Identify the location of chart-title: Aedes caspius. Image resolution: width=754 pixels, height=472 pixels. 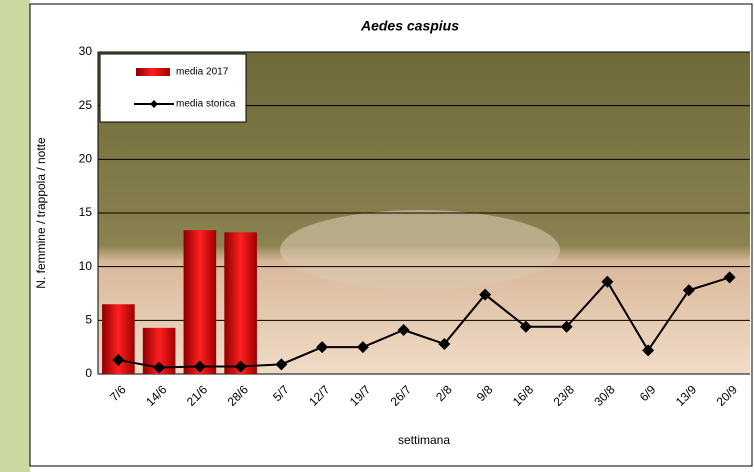
(409, 26).